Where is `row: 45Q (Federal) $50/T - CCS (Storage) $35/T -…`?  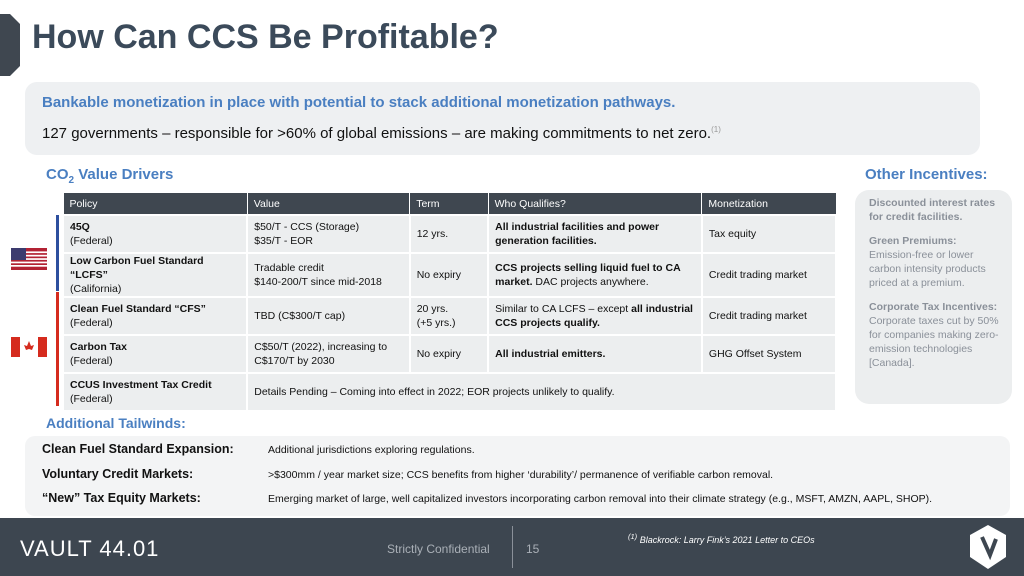
row: 45Q (Federal) $50/T - CCS (Storage) $35/T -… is located at coordinates (449, 234).